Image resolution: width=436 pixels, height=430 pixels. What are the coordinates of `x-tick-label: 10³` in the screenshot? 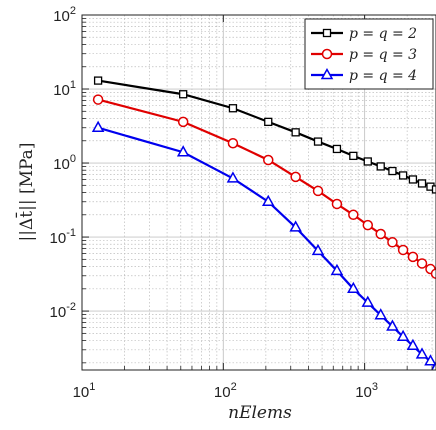 It's located at (366, 391).